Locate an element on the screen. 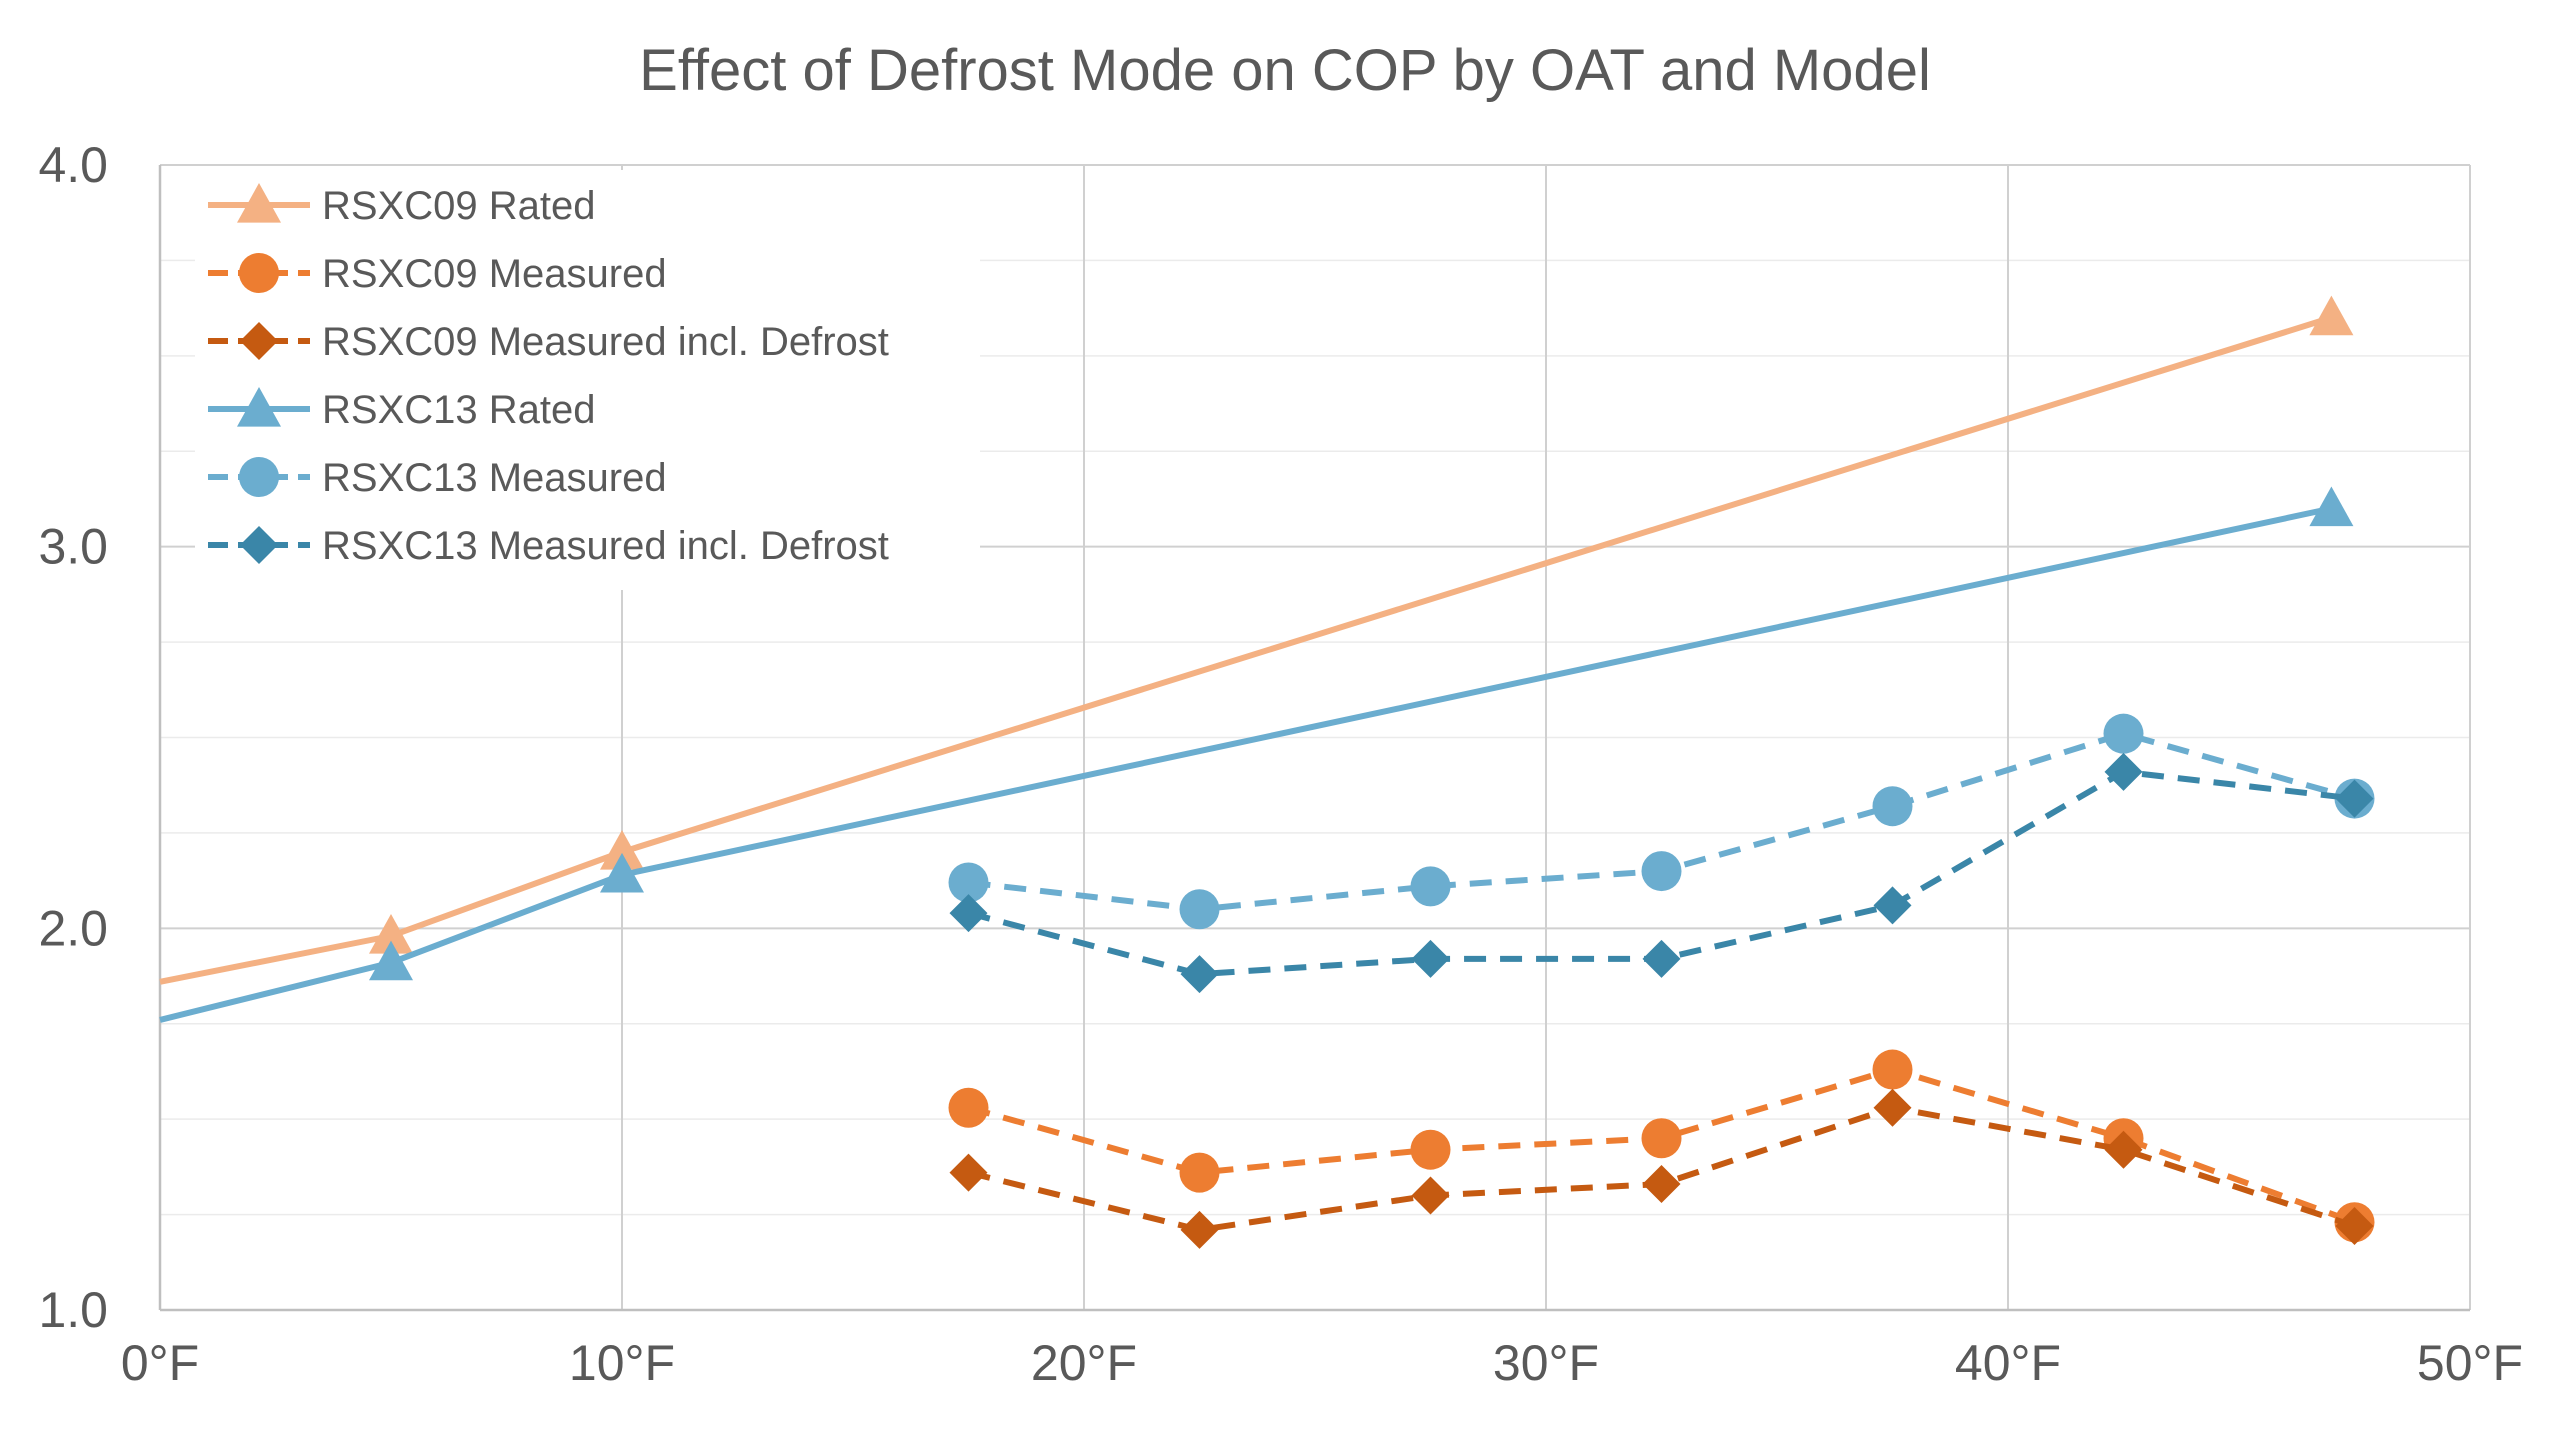 This screenshot has height=1431, width=2560. legend-item: RSXC09 Measured is located at coordinates (437, 274).